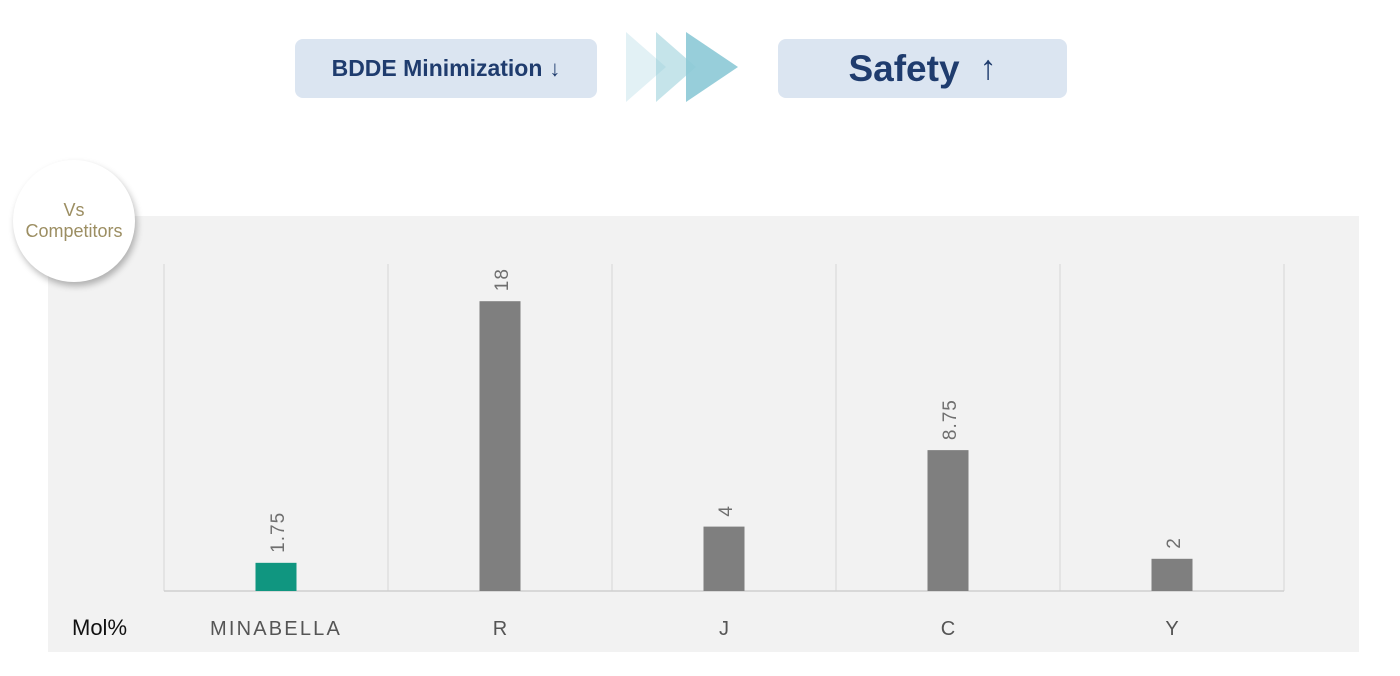 The height and width of the screenshot is (676, 1400). What do you see at coordinates (74, 231) in the screenshot?
I see `badge-line-2: Competitors` at bounding box center [74, 231].